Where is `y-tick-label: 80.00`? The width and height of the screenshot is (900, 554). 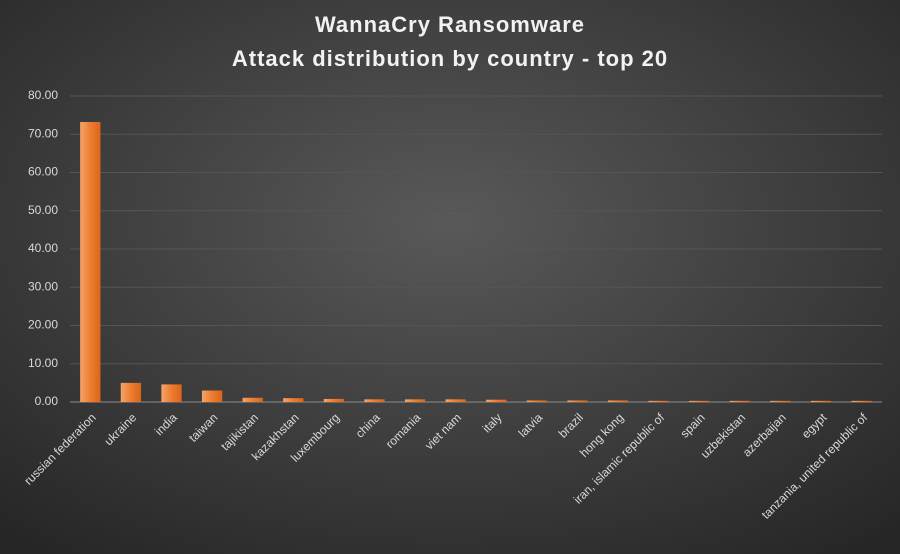
y-tick-label: 80.00 is located at coordinates (43, 95).